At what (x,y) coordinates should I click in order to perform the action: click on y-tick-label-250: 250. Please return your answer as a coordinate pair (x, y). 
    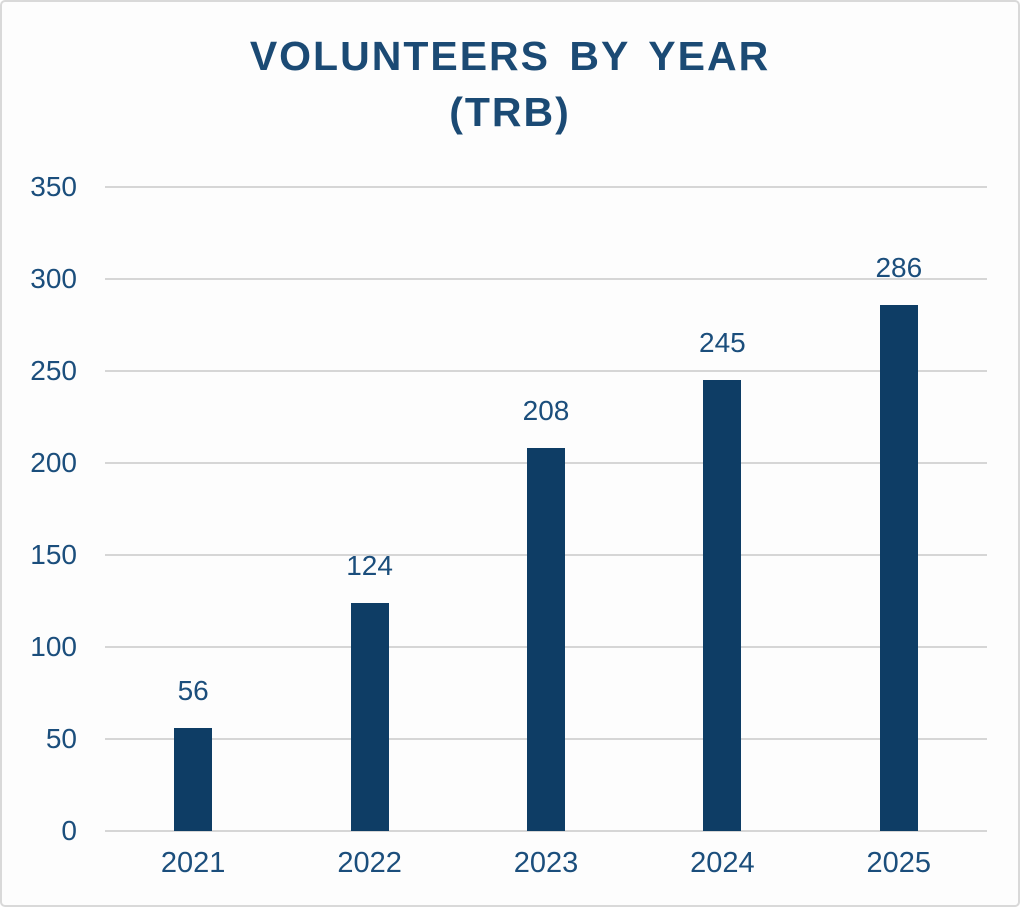
    Looking at the image, I should click on (53, 370).